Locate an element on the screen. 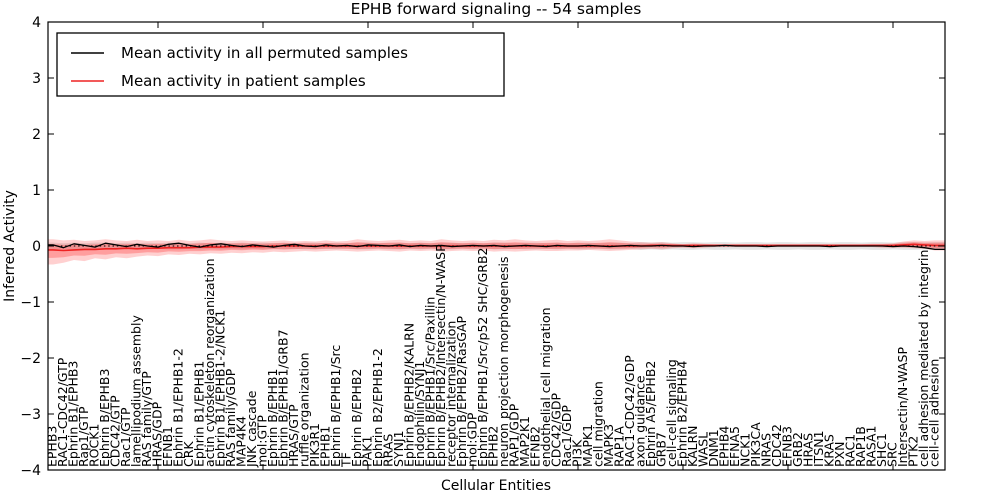  y-tick-label: 4 is located at coordinates (36, 23).